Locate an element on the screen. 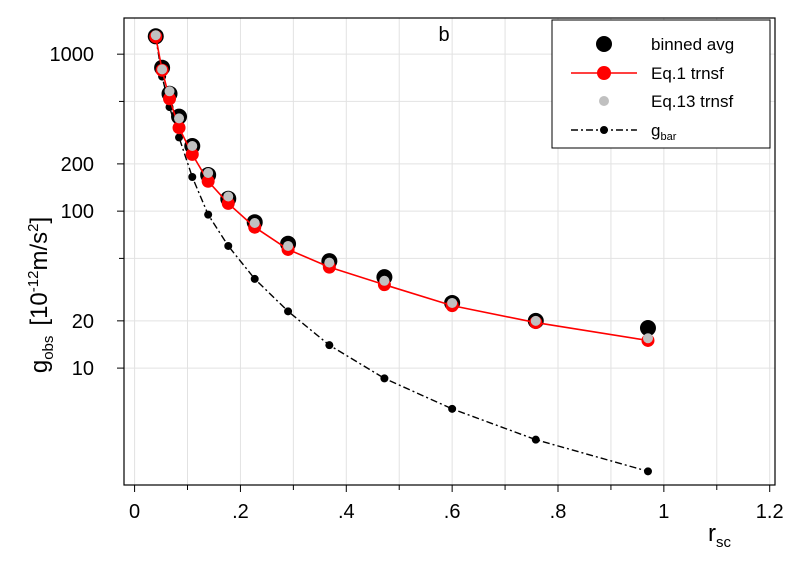  legend-label-gbar: gbar is located at coordinates (664, 132).